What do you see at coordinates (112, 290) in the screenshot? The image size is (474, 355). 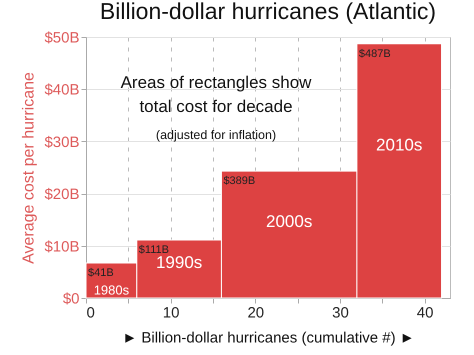 I see `annotation: 1980s` at bounding box center [112, 290].